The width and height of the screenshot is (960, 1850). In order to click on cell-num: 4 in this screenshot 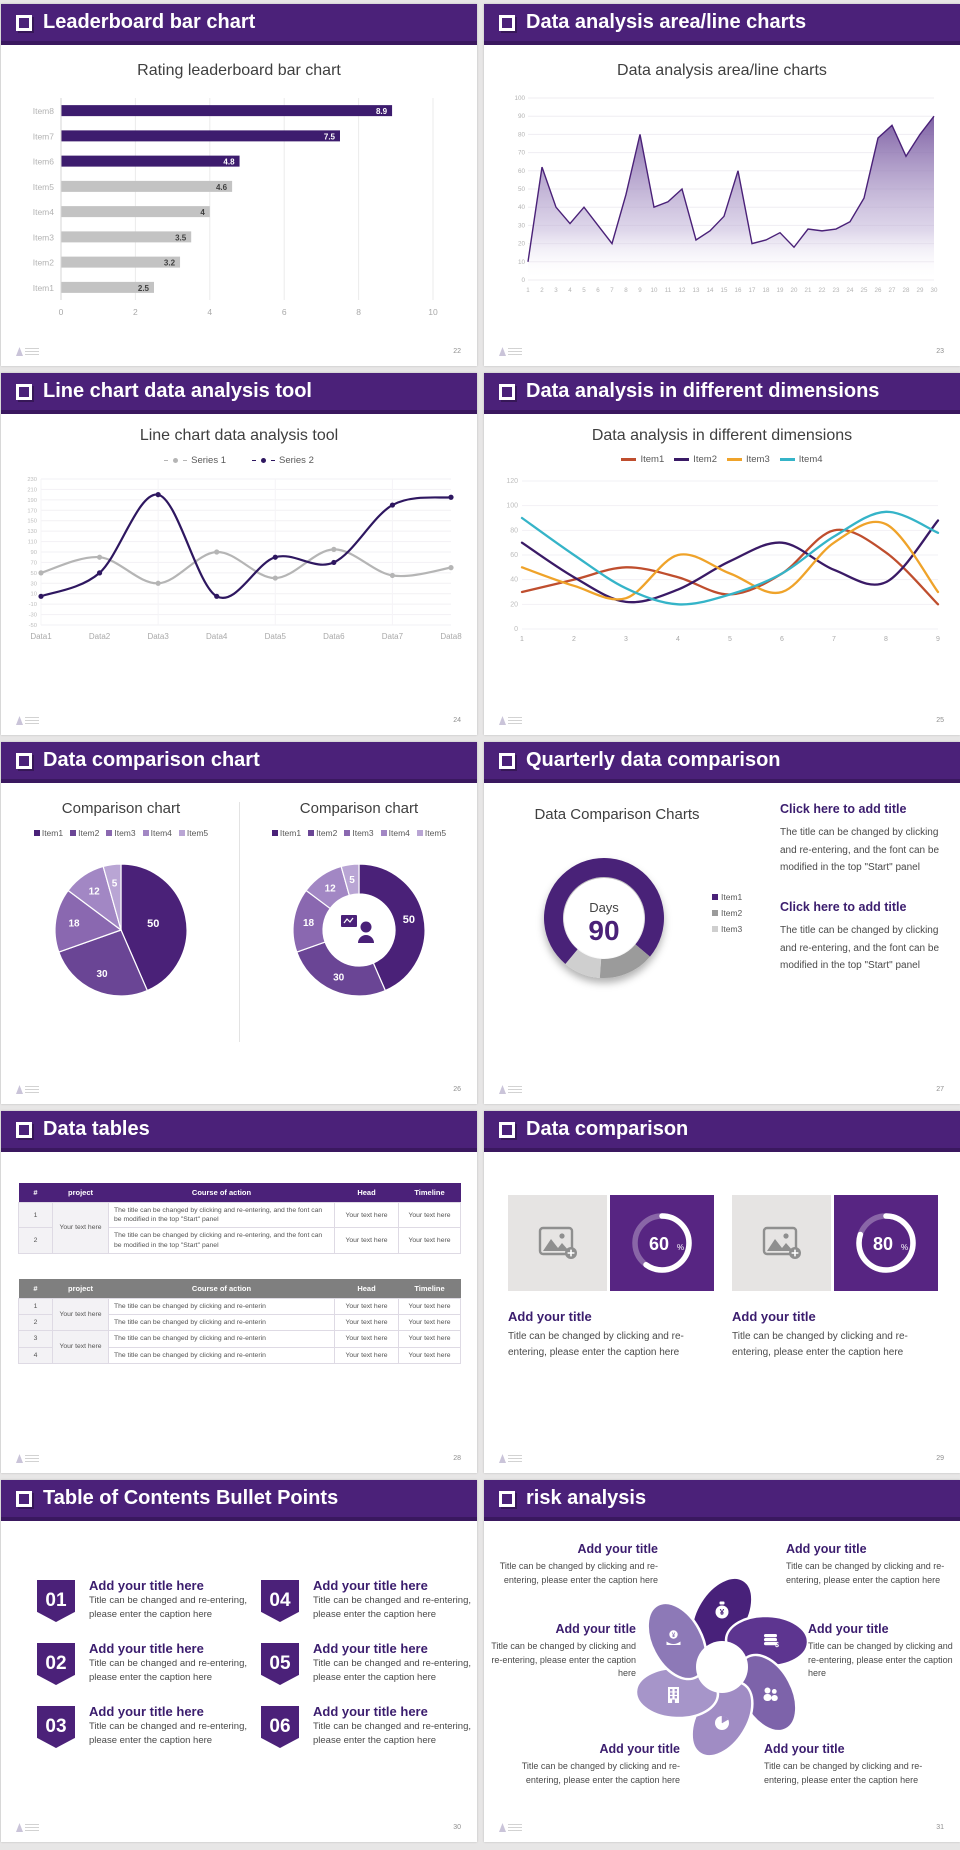, I will do `click(35, 1355)`.